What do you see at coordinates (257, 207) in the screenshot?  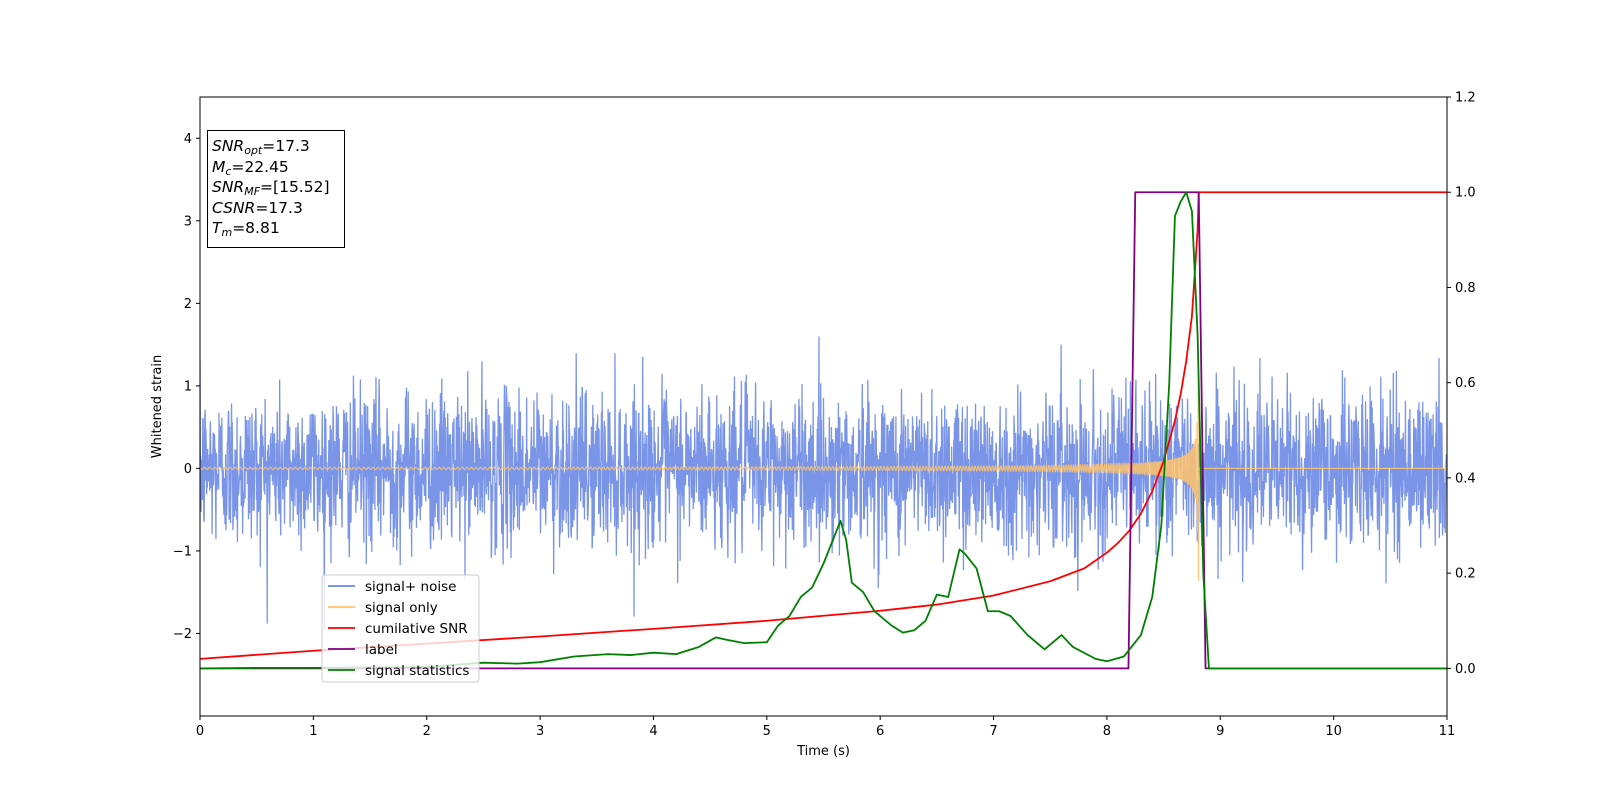 I see `csnr-annotation: CSNR=17.3` at bounding box center [257, 207].